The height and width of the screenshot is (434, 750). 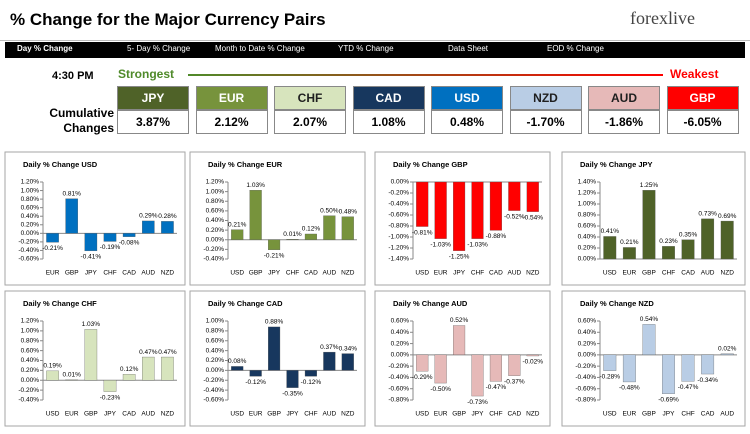 What do you see at coordinates (167, 352) in the screenshot?
I see `value-label: 0.47%` at bounding box center [167, 352].